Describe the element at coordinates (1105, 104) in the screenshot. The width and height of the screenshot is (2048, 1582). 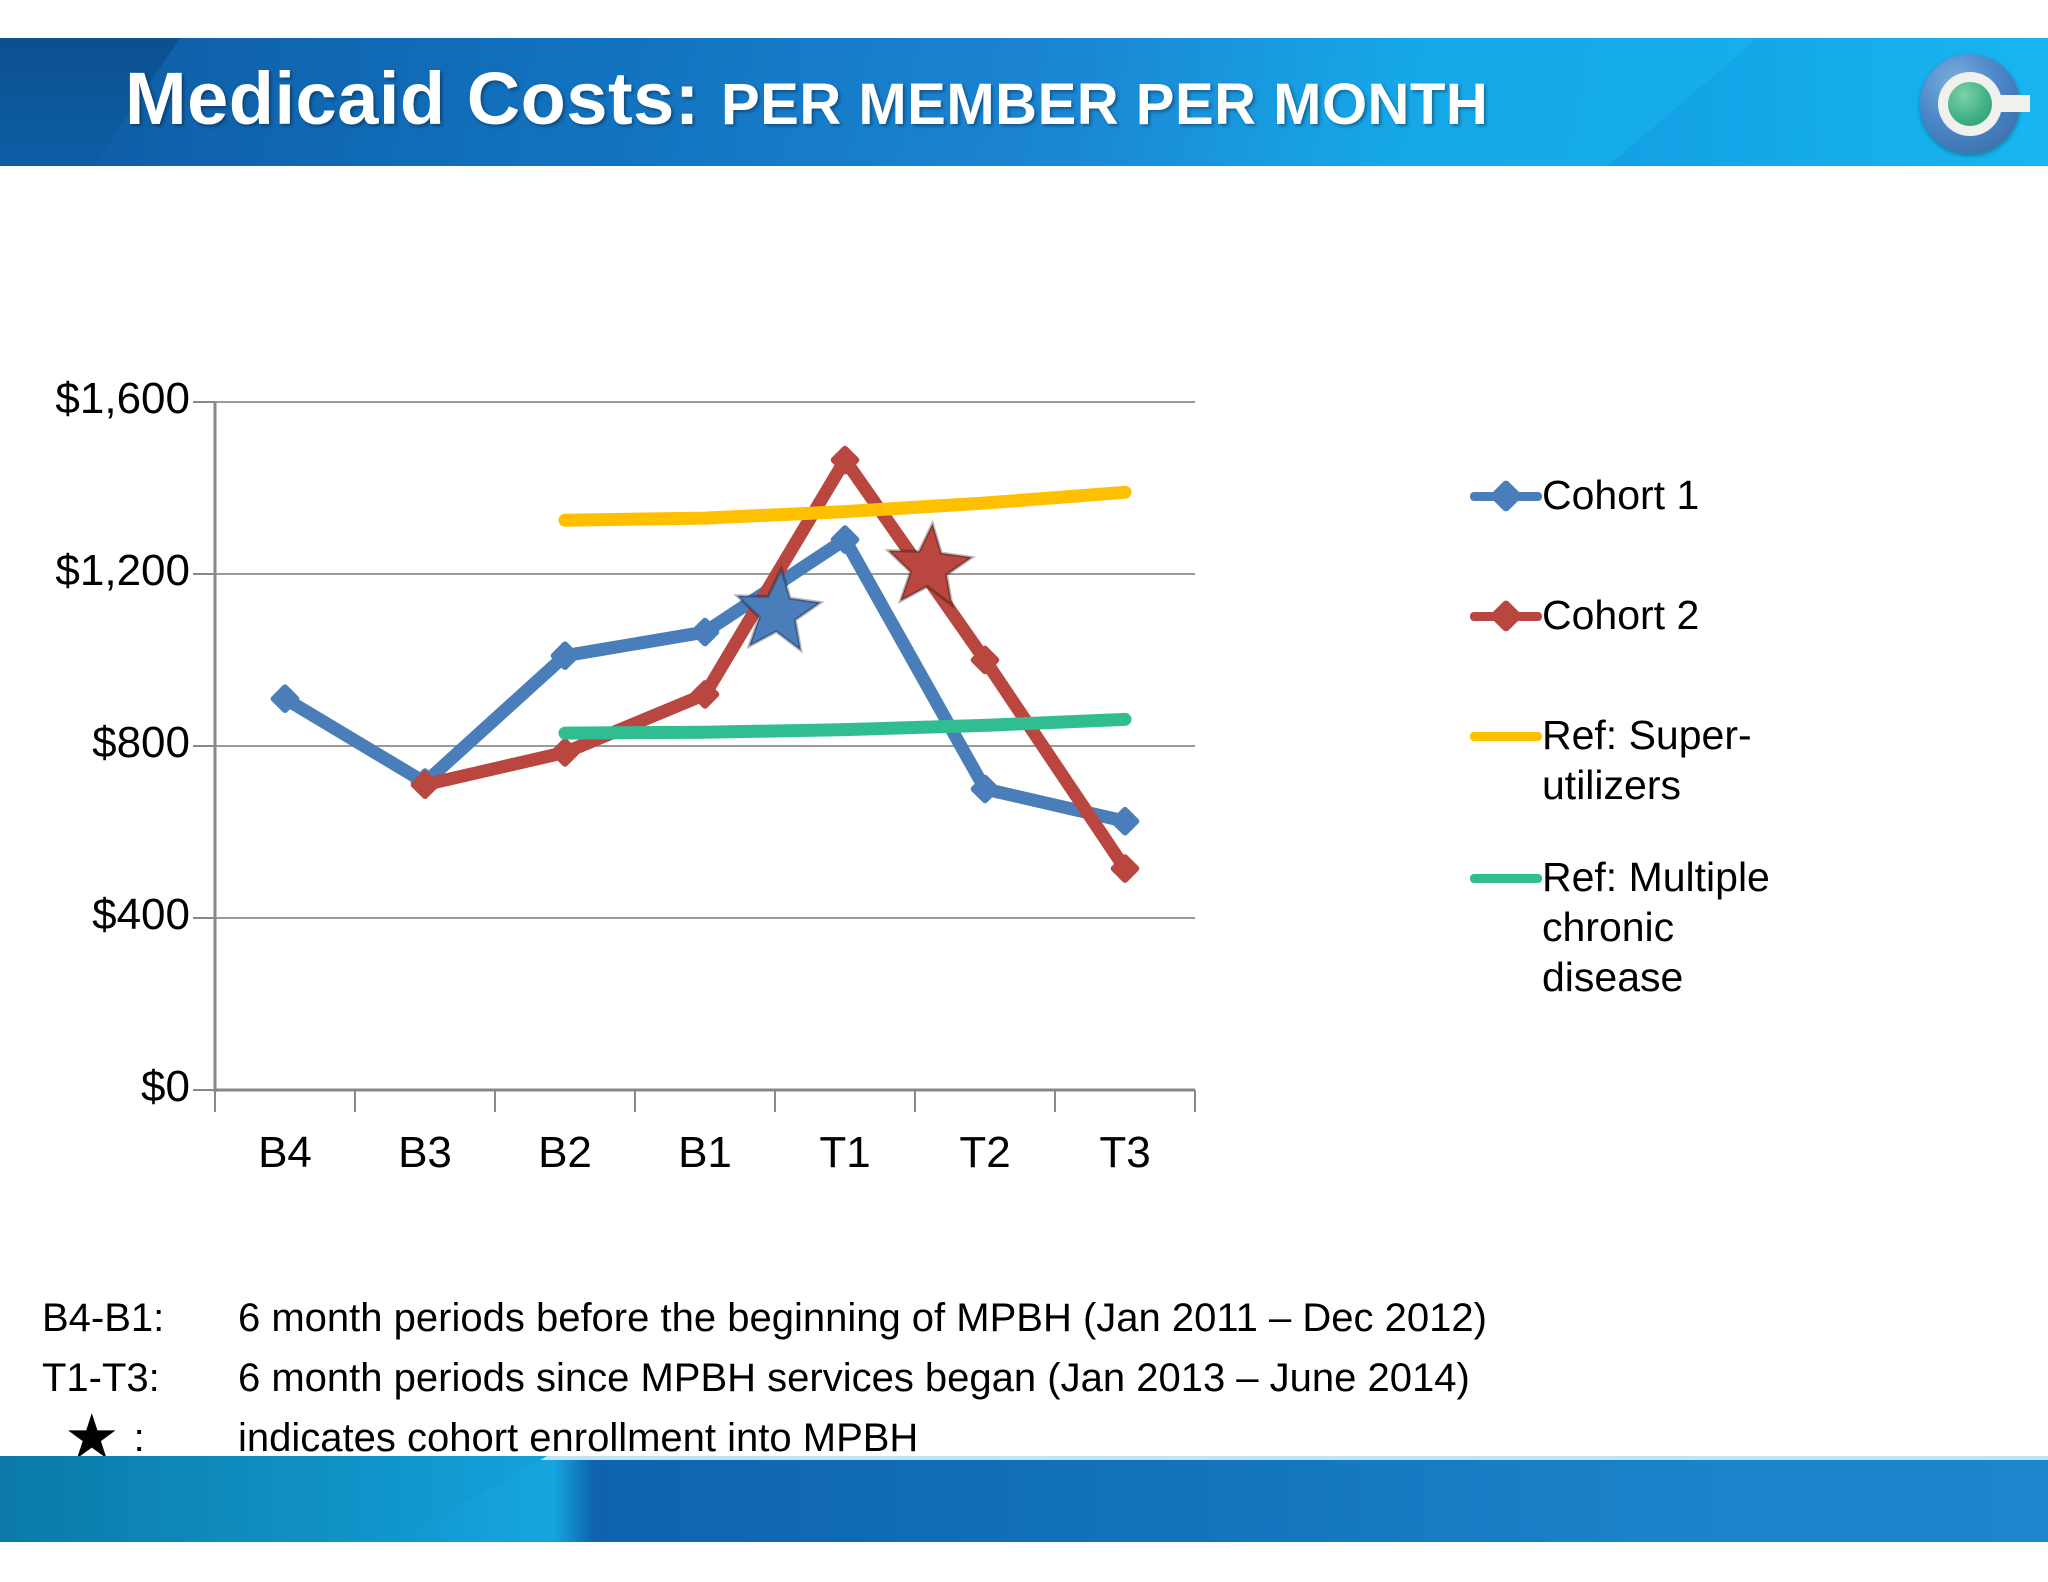
I see `page-title-smallcaps: PER MEMBER PER MONTH` at that location.